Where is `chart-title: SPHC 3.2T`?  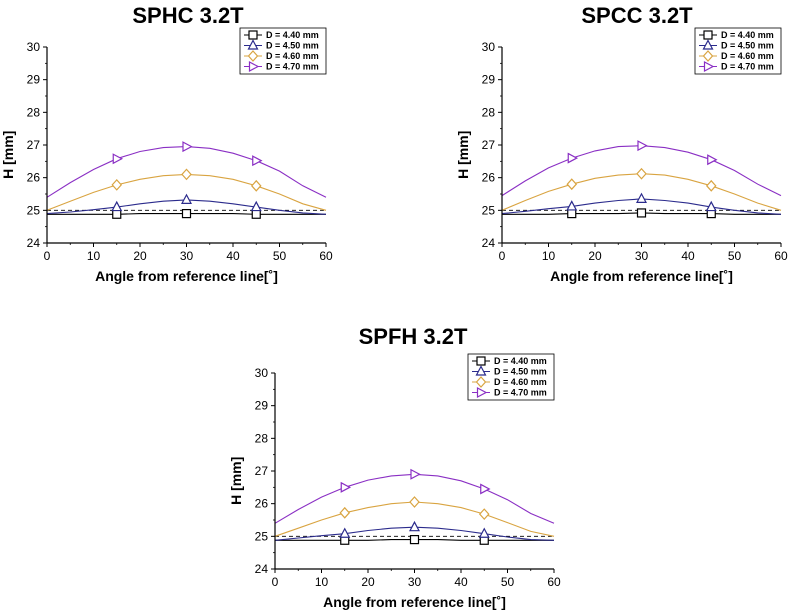
chart-title: SPHC 3.2T is located at coordinates (188, 15).